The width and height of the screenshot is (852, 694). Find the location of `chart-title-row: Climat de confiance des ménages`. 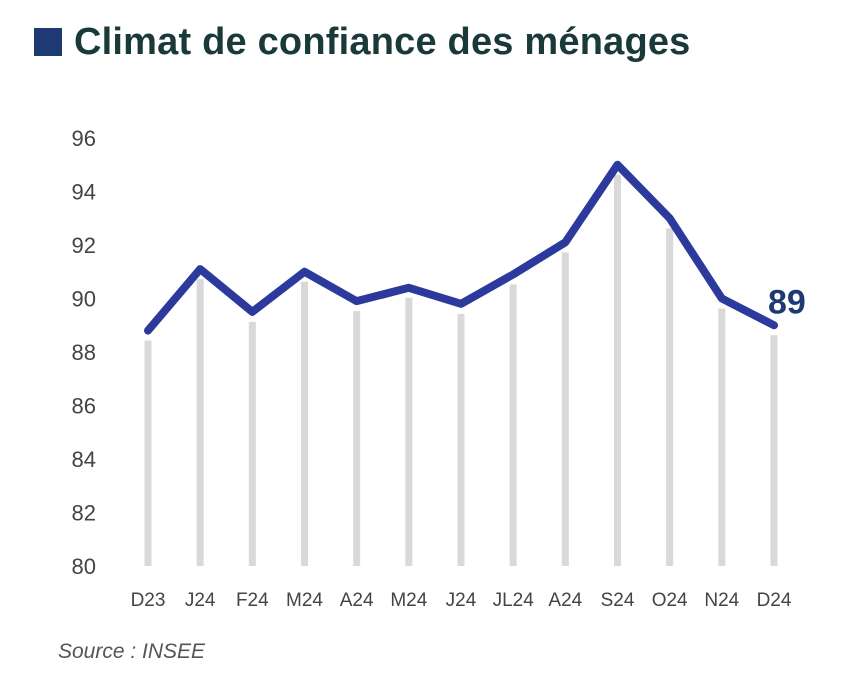

chart-title-row: Climat de confiance des ménages is located at coordinates (362, 42).